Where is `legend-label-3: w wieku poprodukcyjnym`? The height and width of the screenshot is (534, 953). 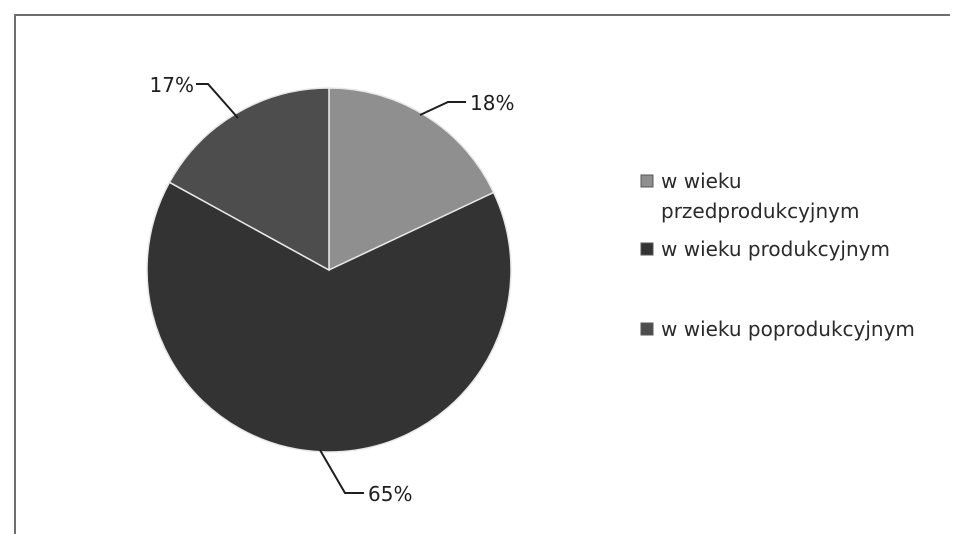 legend-label-3: w wieku poprodukcyjnym is located at coordinates (788, 329).